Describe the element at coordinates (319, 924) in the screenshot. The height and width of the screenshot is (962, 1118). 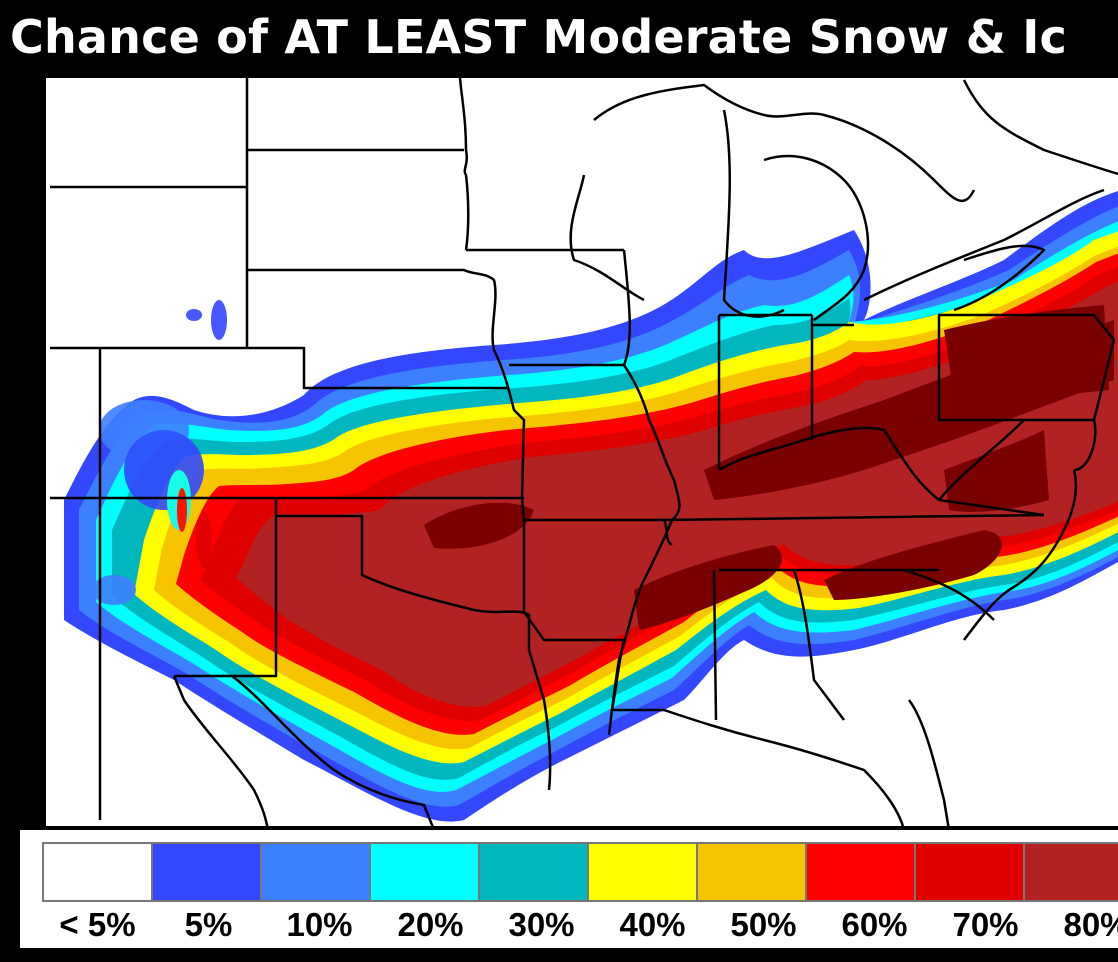
I see `legend-label: 10%` at that location.